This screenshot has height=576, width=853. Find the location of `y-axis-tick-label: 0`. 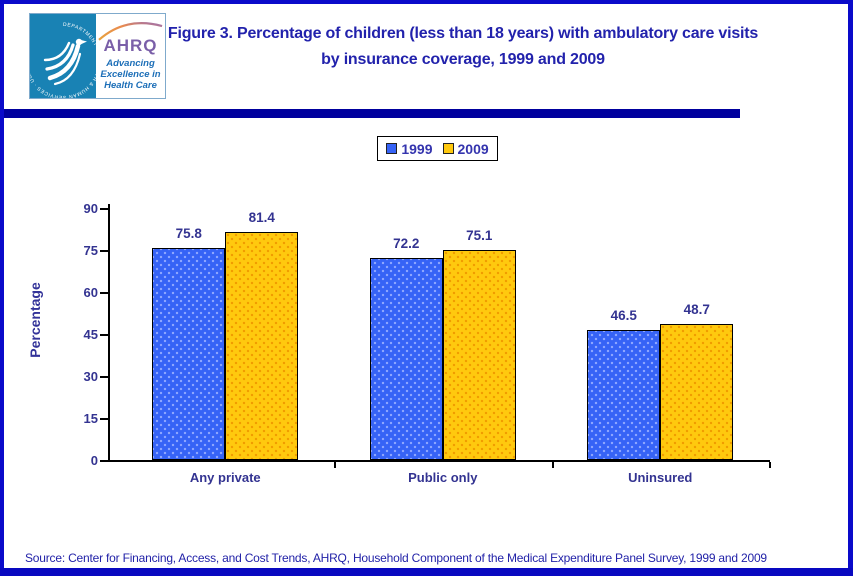

y-axis-tick-label: 0 is located at coordinates (94, 460).